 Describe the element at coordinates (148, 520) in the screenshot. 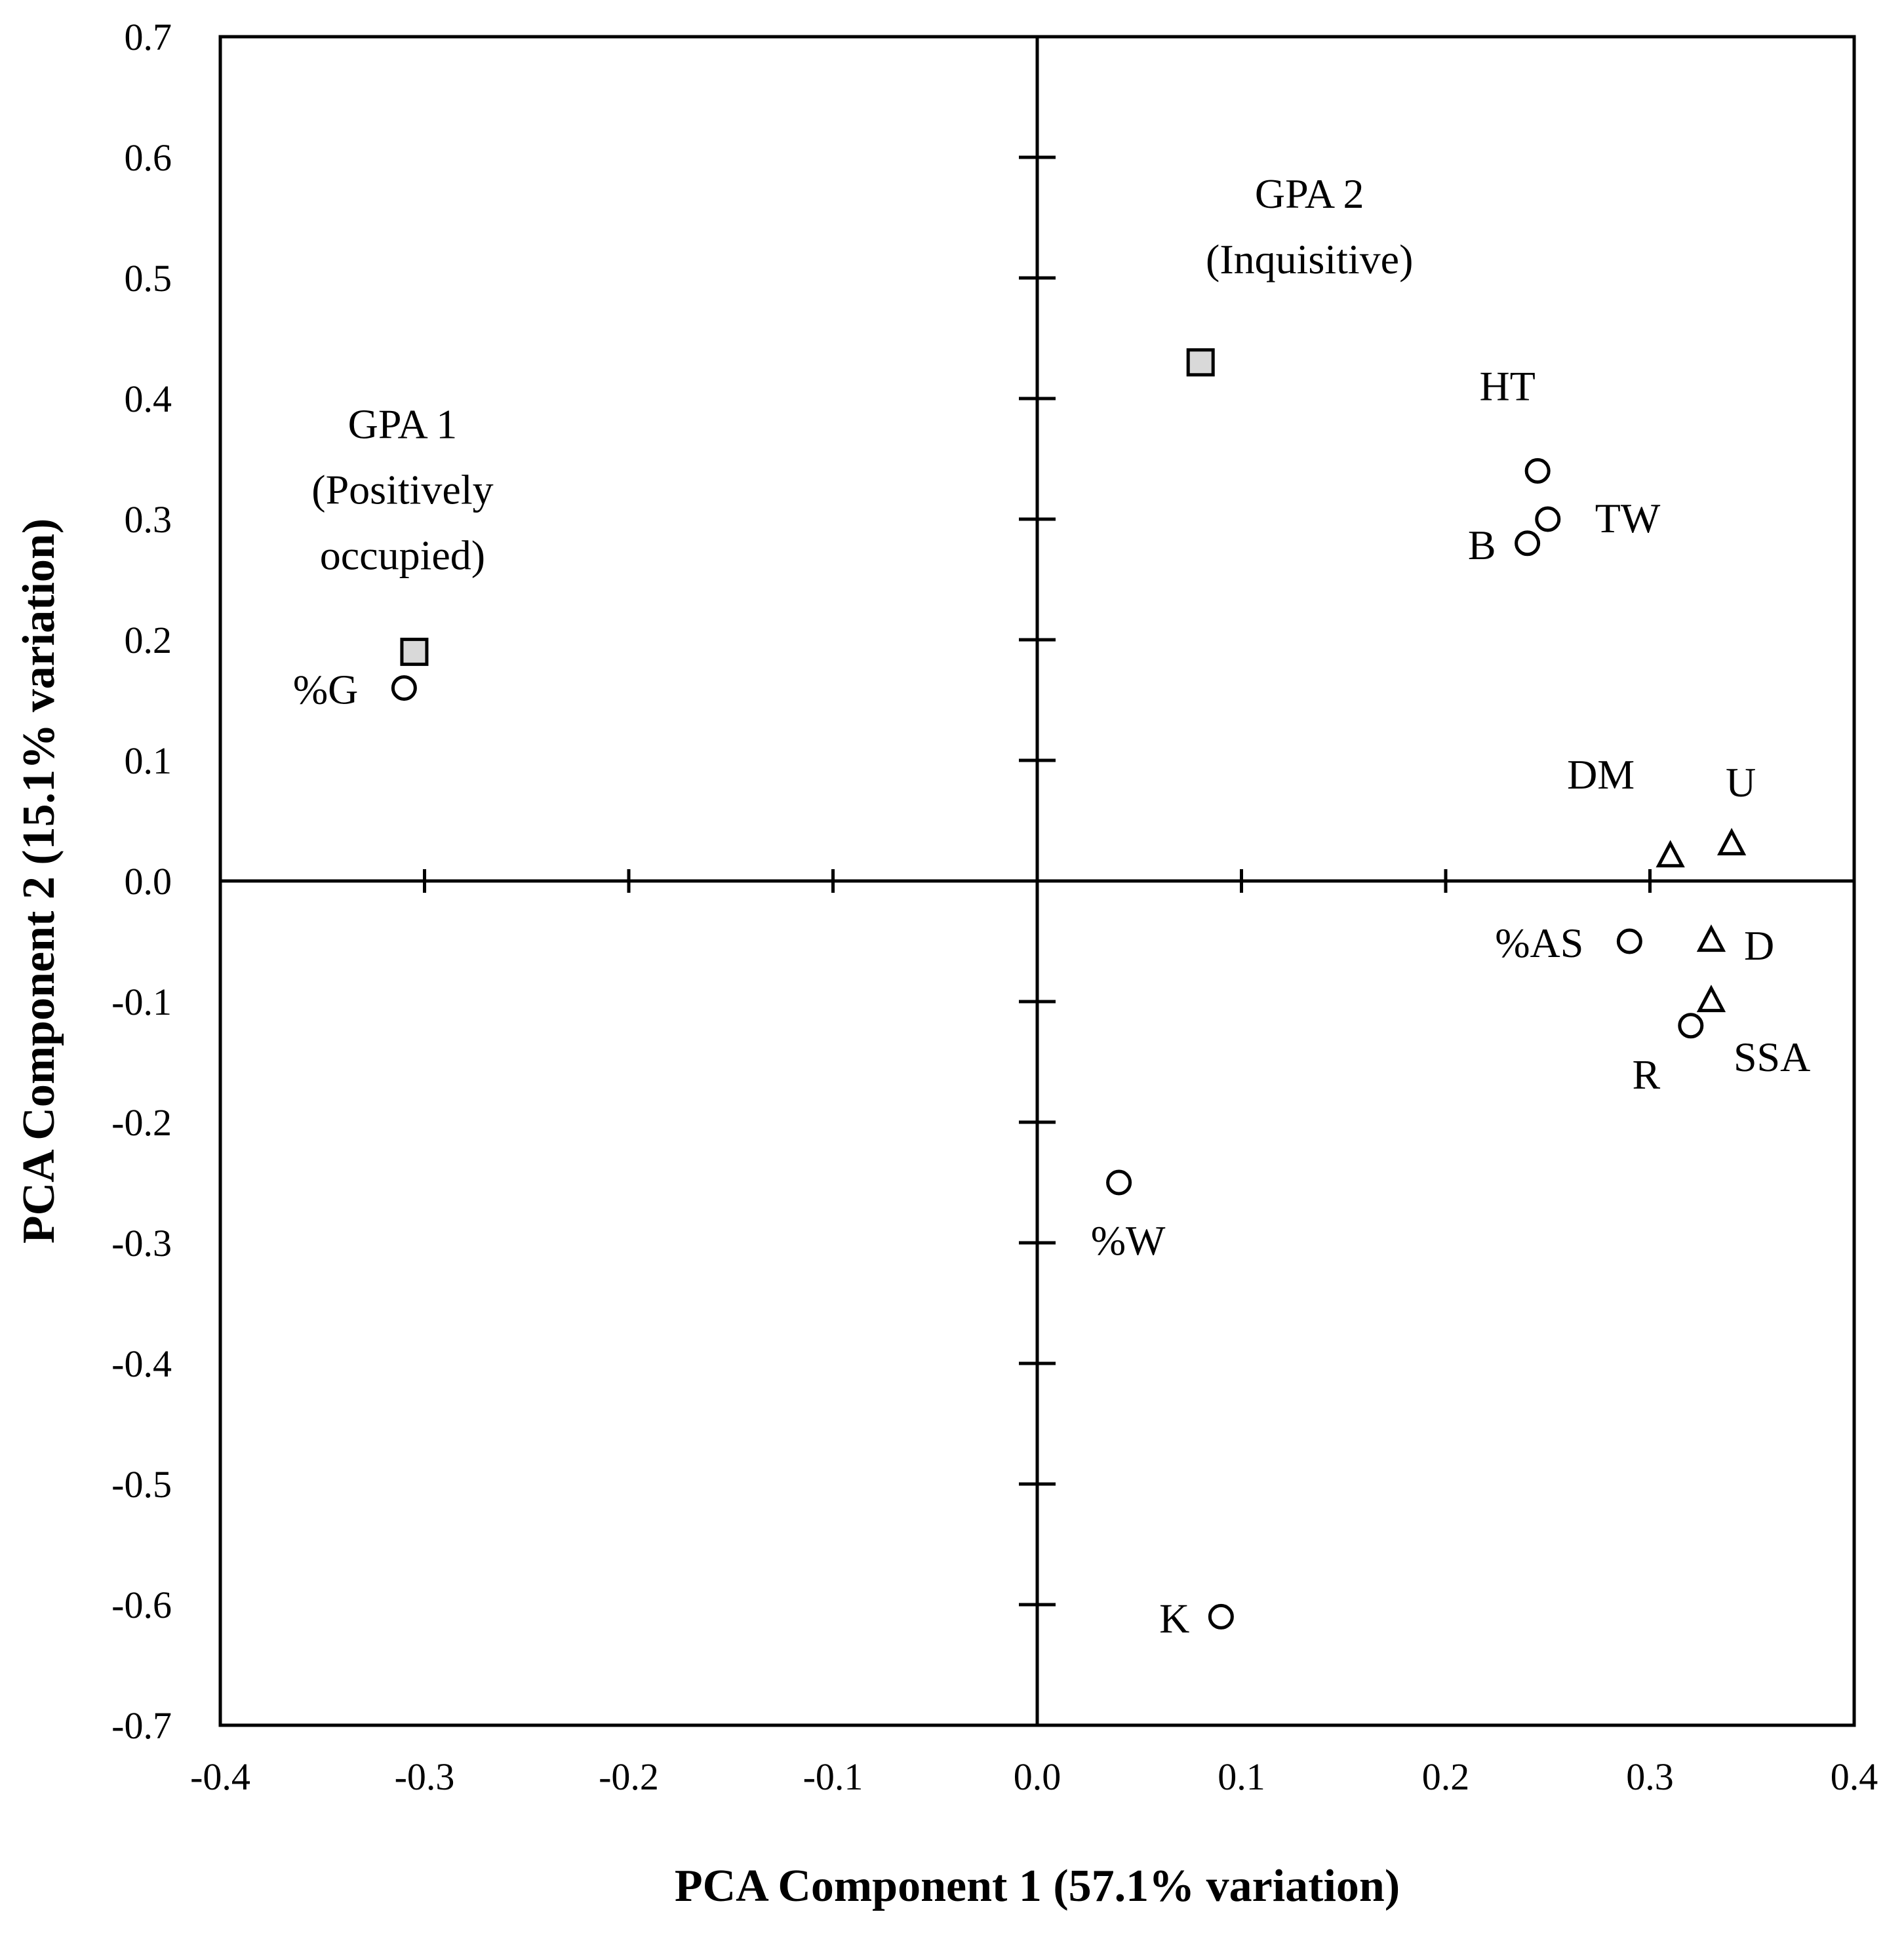

I see `y-tick-label: 0.3` at that location.